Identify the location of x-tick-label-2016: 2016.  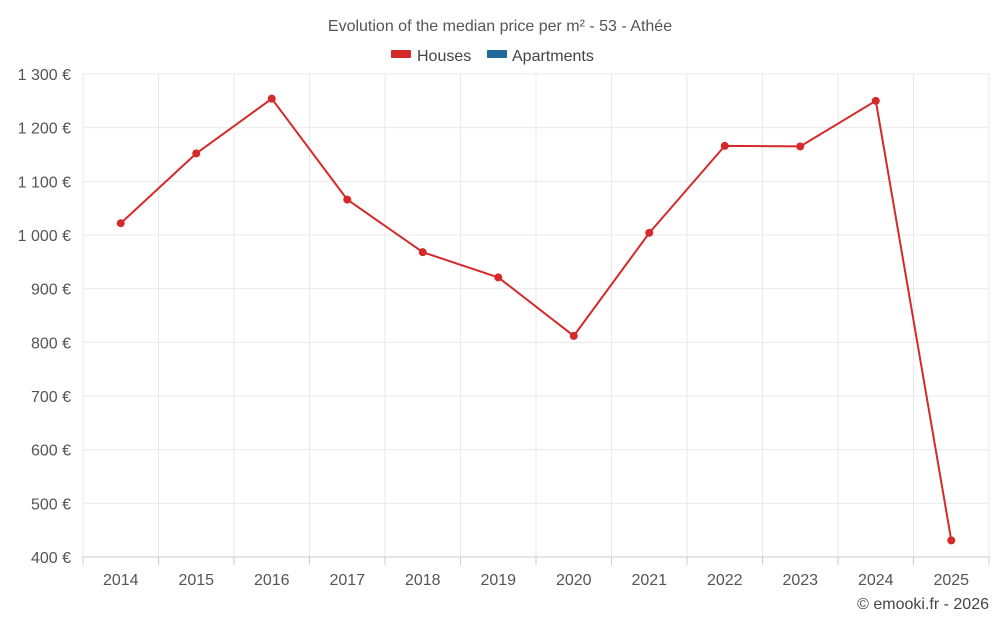
(272, 580).